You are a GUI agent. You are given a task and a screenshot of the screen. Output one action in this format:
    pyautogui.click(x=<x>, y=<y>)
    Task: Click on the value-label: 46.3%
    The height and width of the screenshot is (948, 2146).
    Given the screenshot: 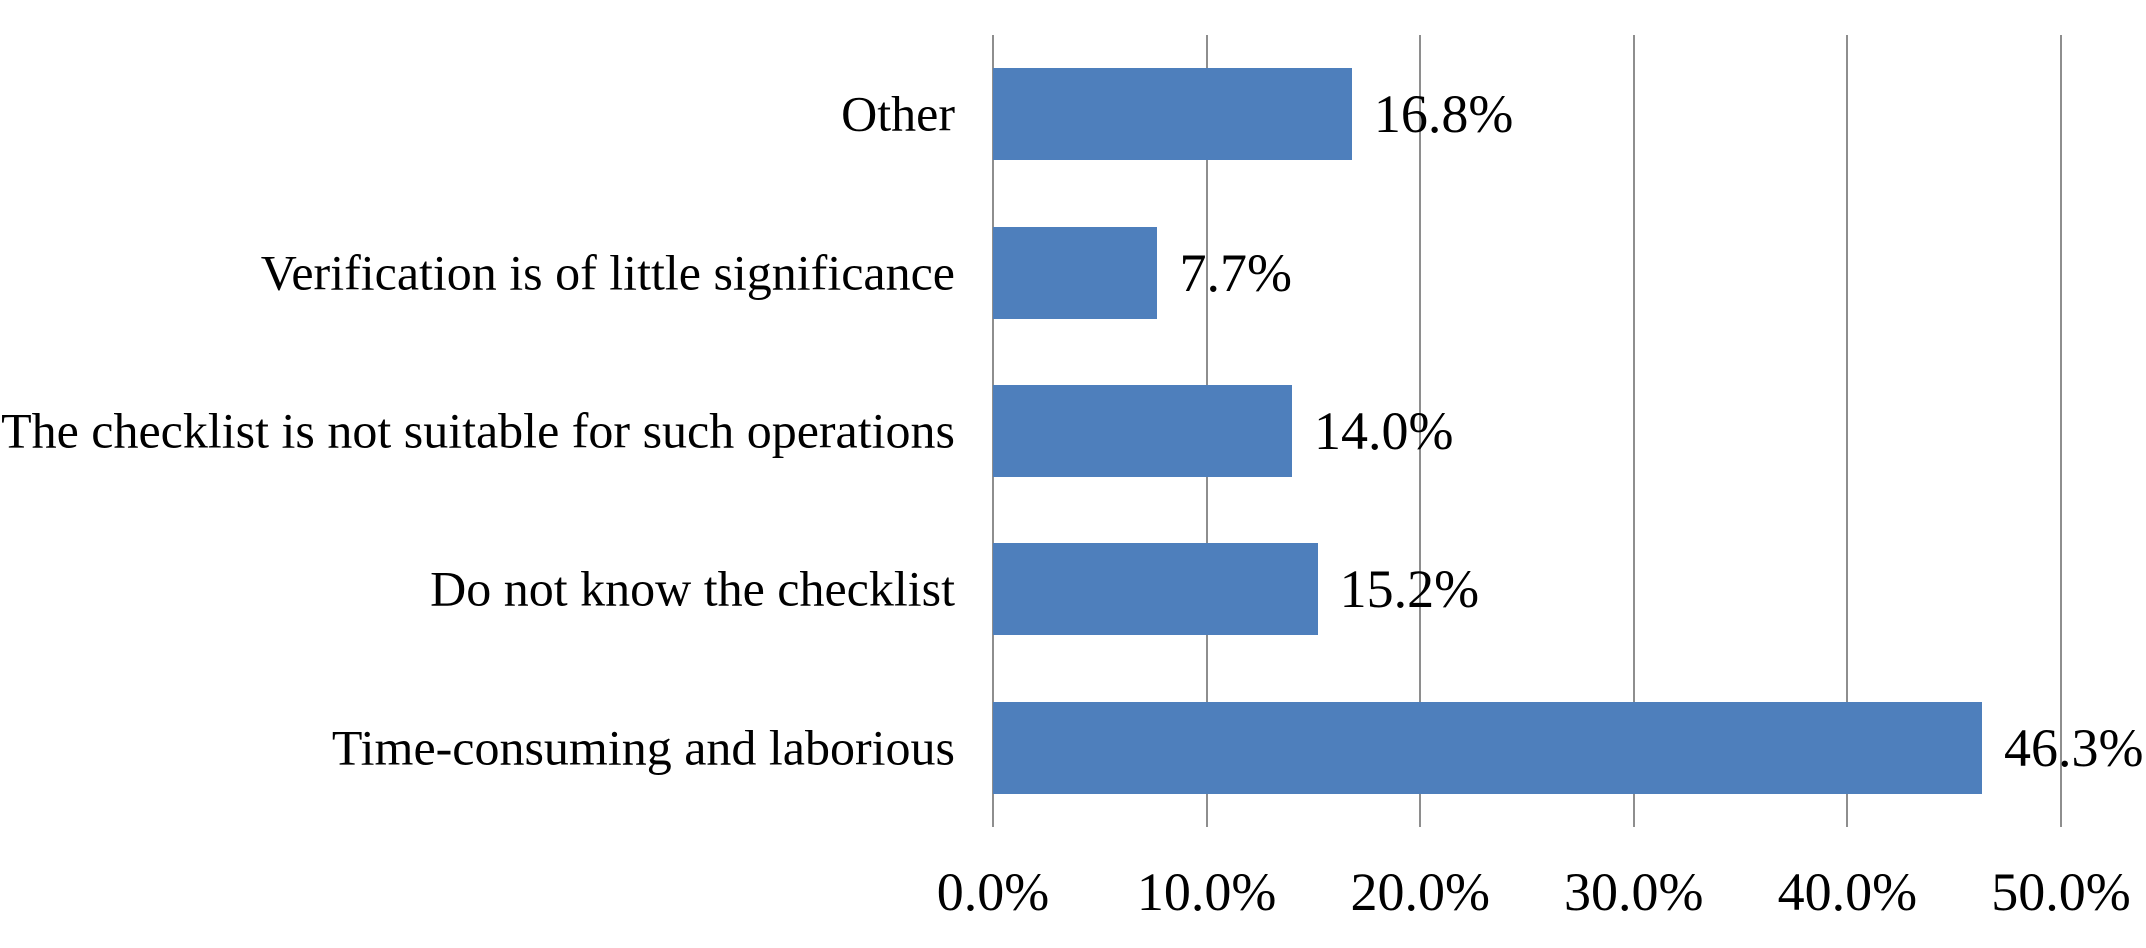 What is the action you would take?
    pyautogui.click(x=2073, y=747)
    